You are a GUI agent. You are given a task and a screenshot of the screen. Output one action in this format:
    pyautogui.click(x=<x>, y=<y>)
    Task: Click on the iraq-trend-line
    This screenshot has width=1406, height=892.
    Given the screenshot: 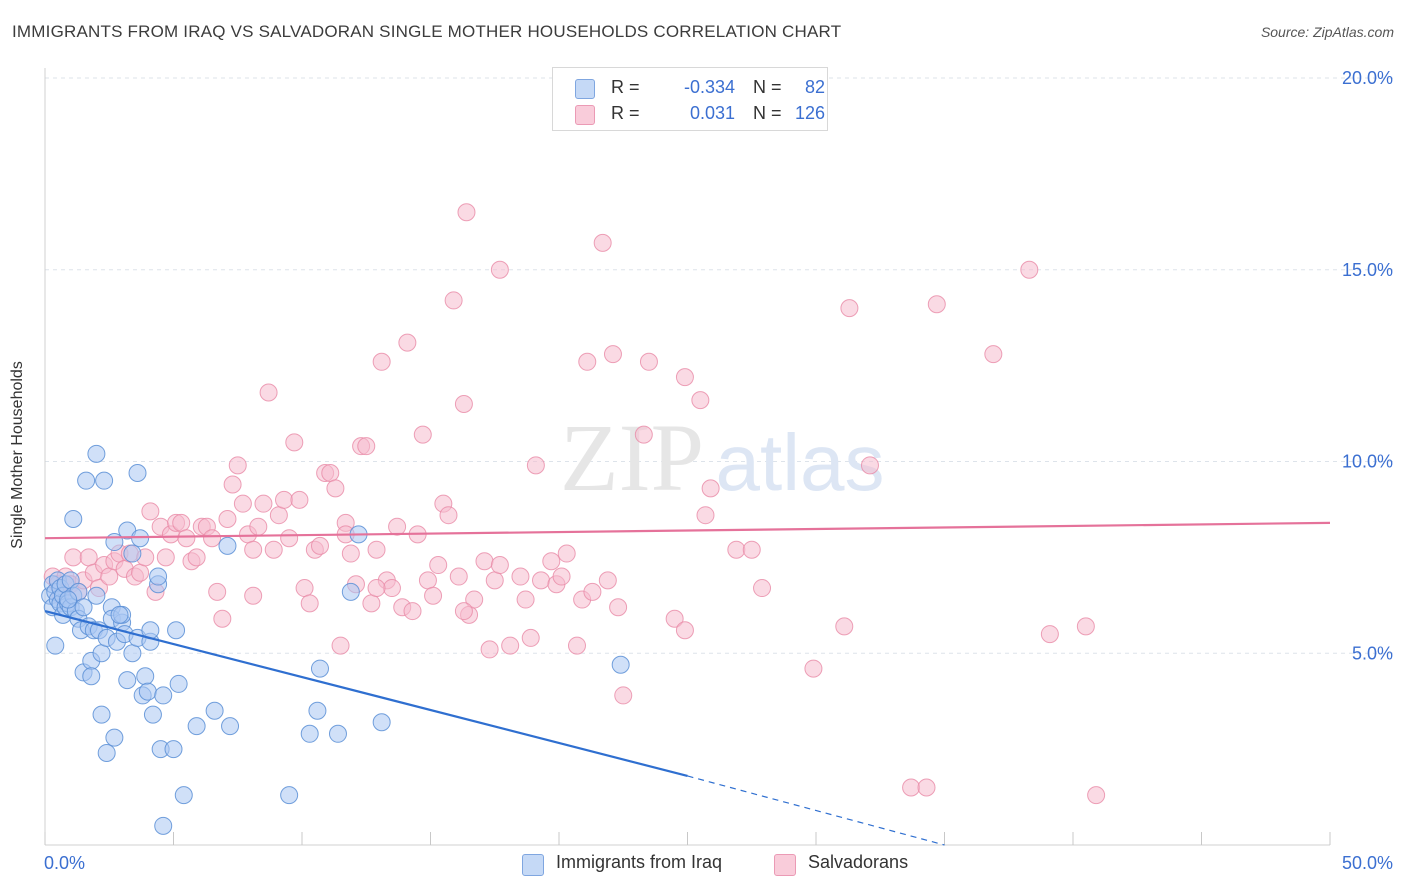 What is the action you would take?
    pyautogui.click(x=366, y=693)
    